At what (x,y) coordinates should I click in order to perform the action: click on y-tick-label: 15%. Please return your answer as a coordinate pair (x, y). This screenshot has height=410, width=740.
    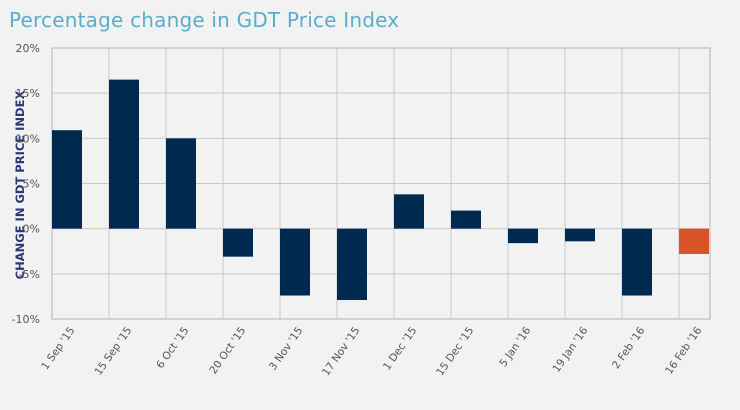
    Looking at the image, I should click on (28, 93).